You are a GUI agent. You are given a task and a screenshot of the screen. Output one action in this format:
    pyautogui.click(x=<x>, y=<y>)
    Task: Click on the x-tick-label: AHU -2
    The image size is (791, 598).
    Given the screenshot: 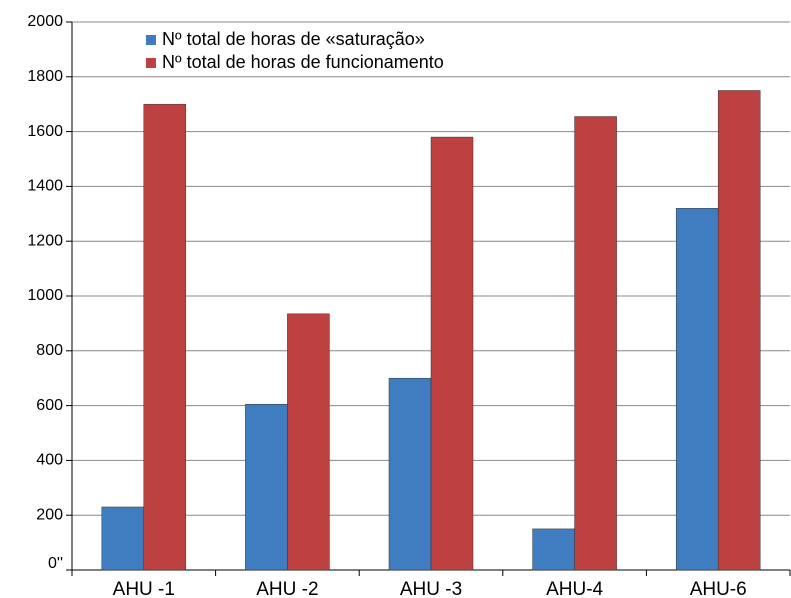 What is the action you would take?
    pyautogui.click(x=287, y=588)
    